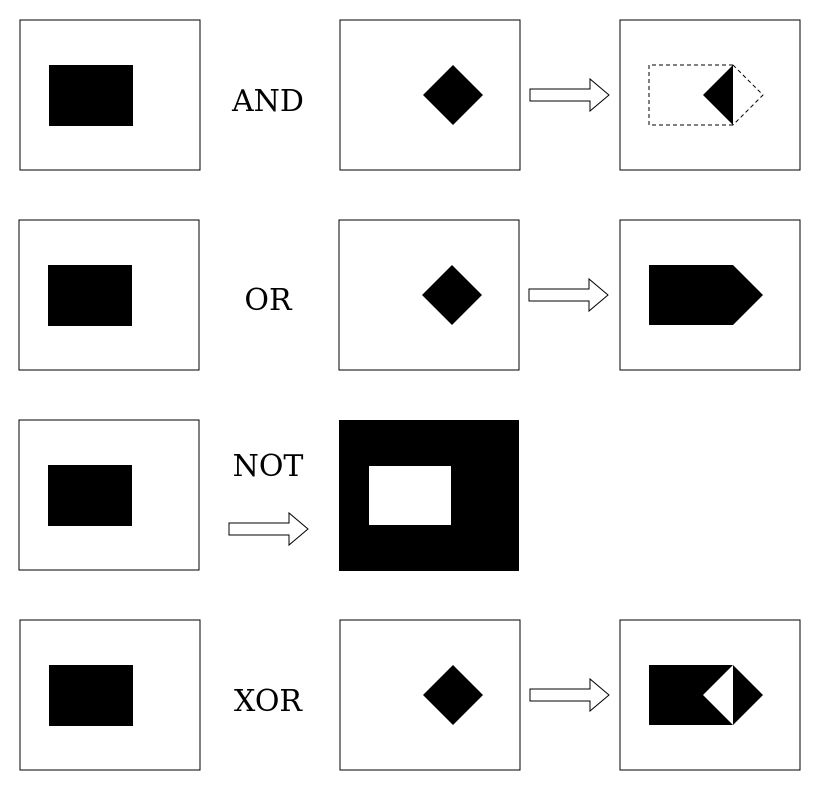 The height and width of the screenshot is (790, 820). I want to click on xor-input-diamond-panel, so click(430, 695).